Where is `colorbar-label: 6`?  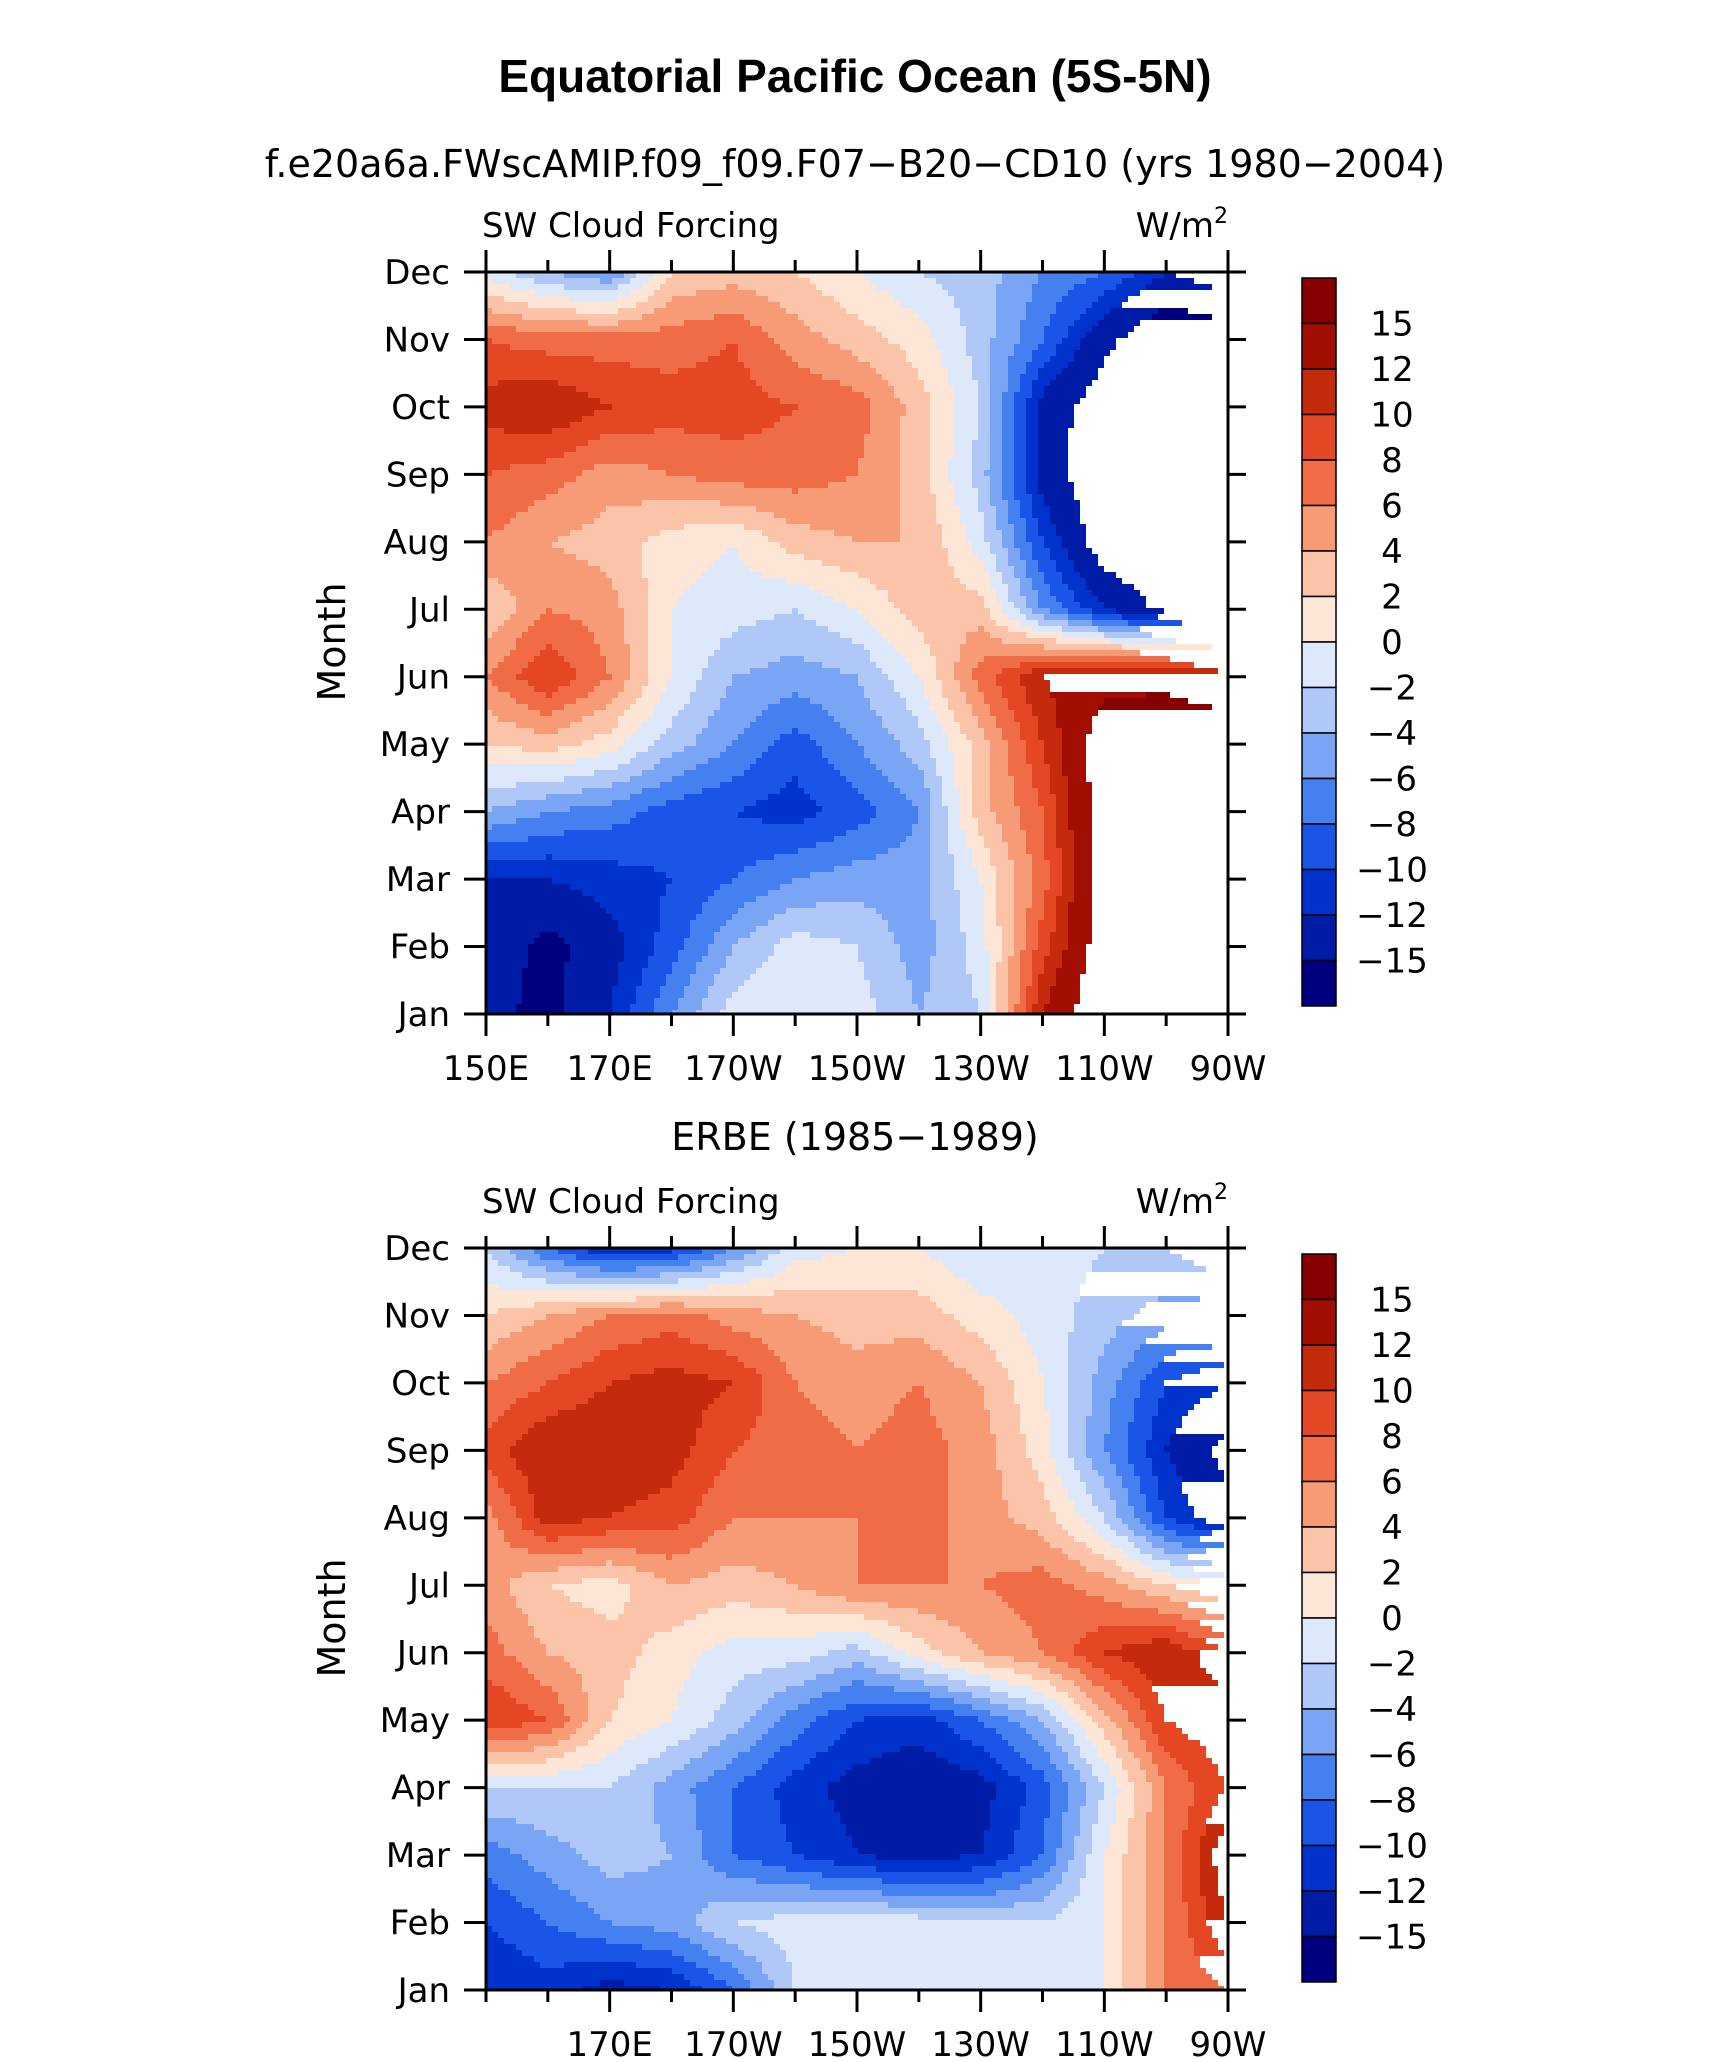
colorbar-label: 6 is located at coordinates (1392, 1483).